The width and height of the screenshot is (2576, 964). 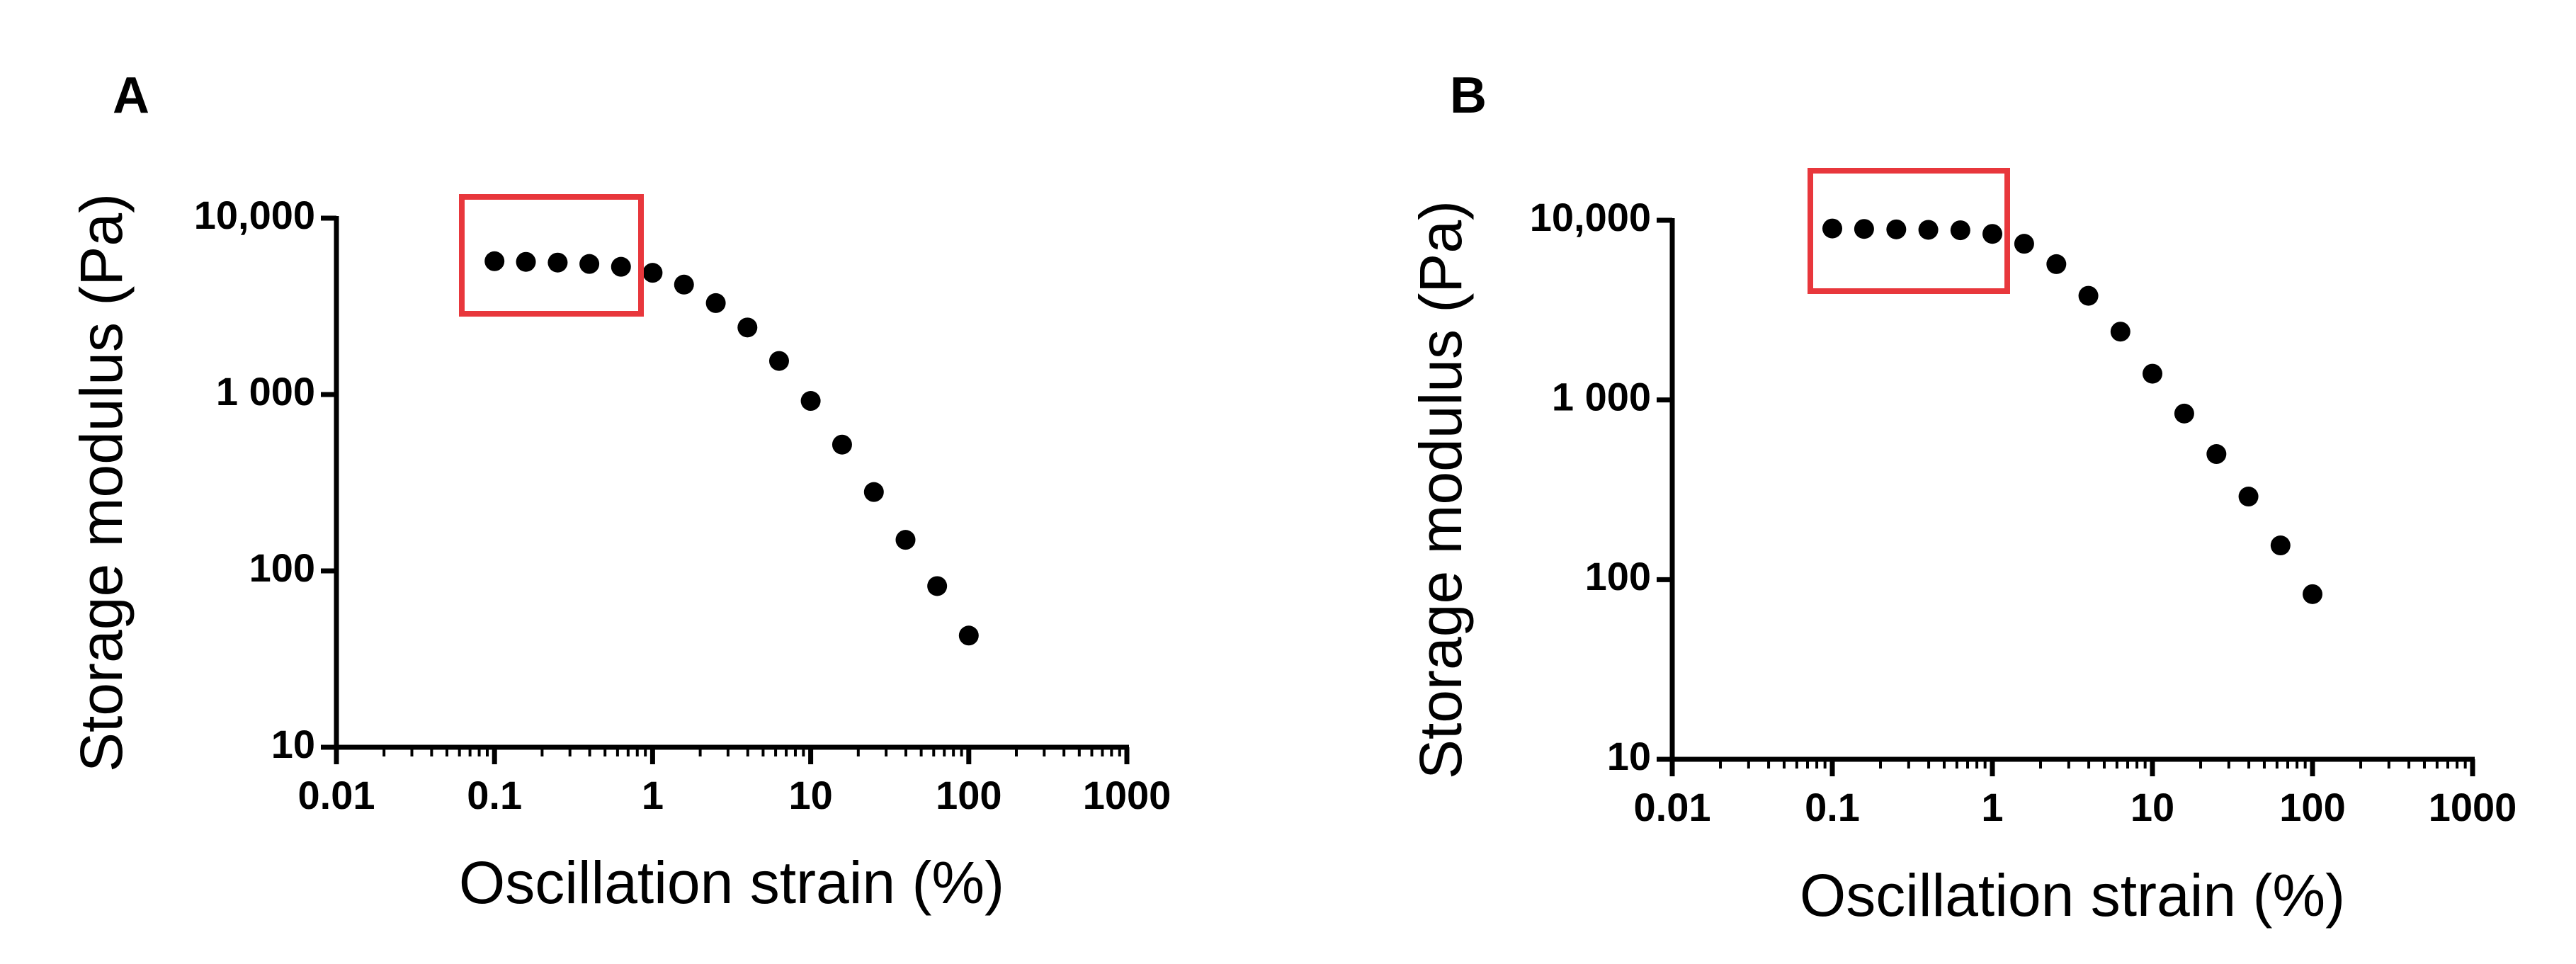 What do you see at coordinates (131, 96) in the screenshot?
I see `panel-label: A` at bounding box center [131, 96].